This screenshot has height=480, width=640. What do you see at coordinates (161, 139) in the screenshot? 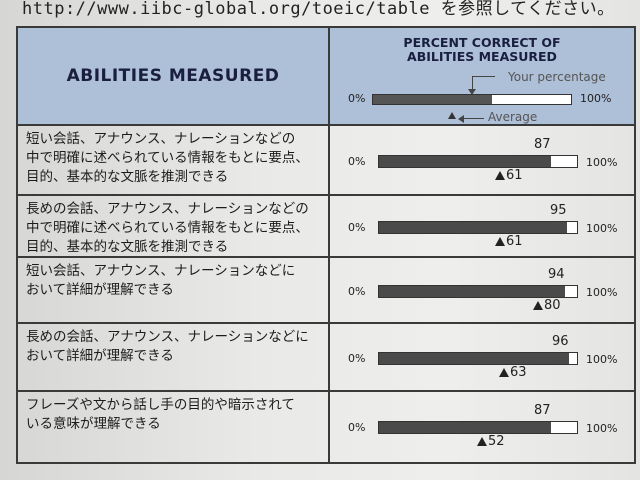
I see `ability-description-line: 短い会話、アナウンス、ナレーションなどの` at bounding box center [161, 139].